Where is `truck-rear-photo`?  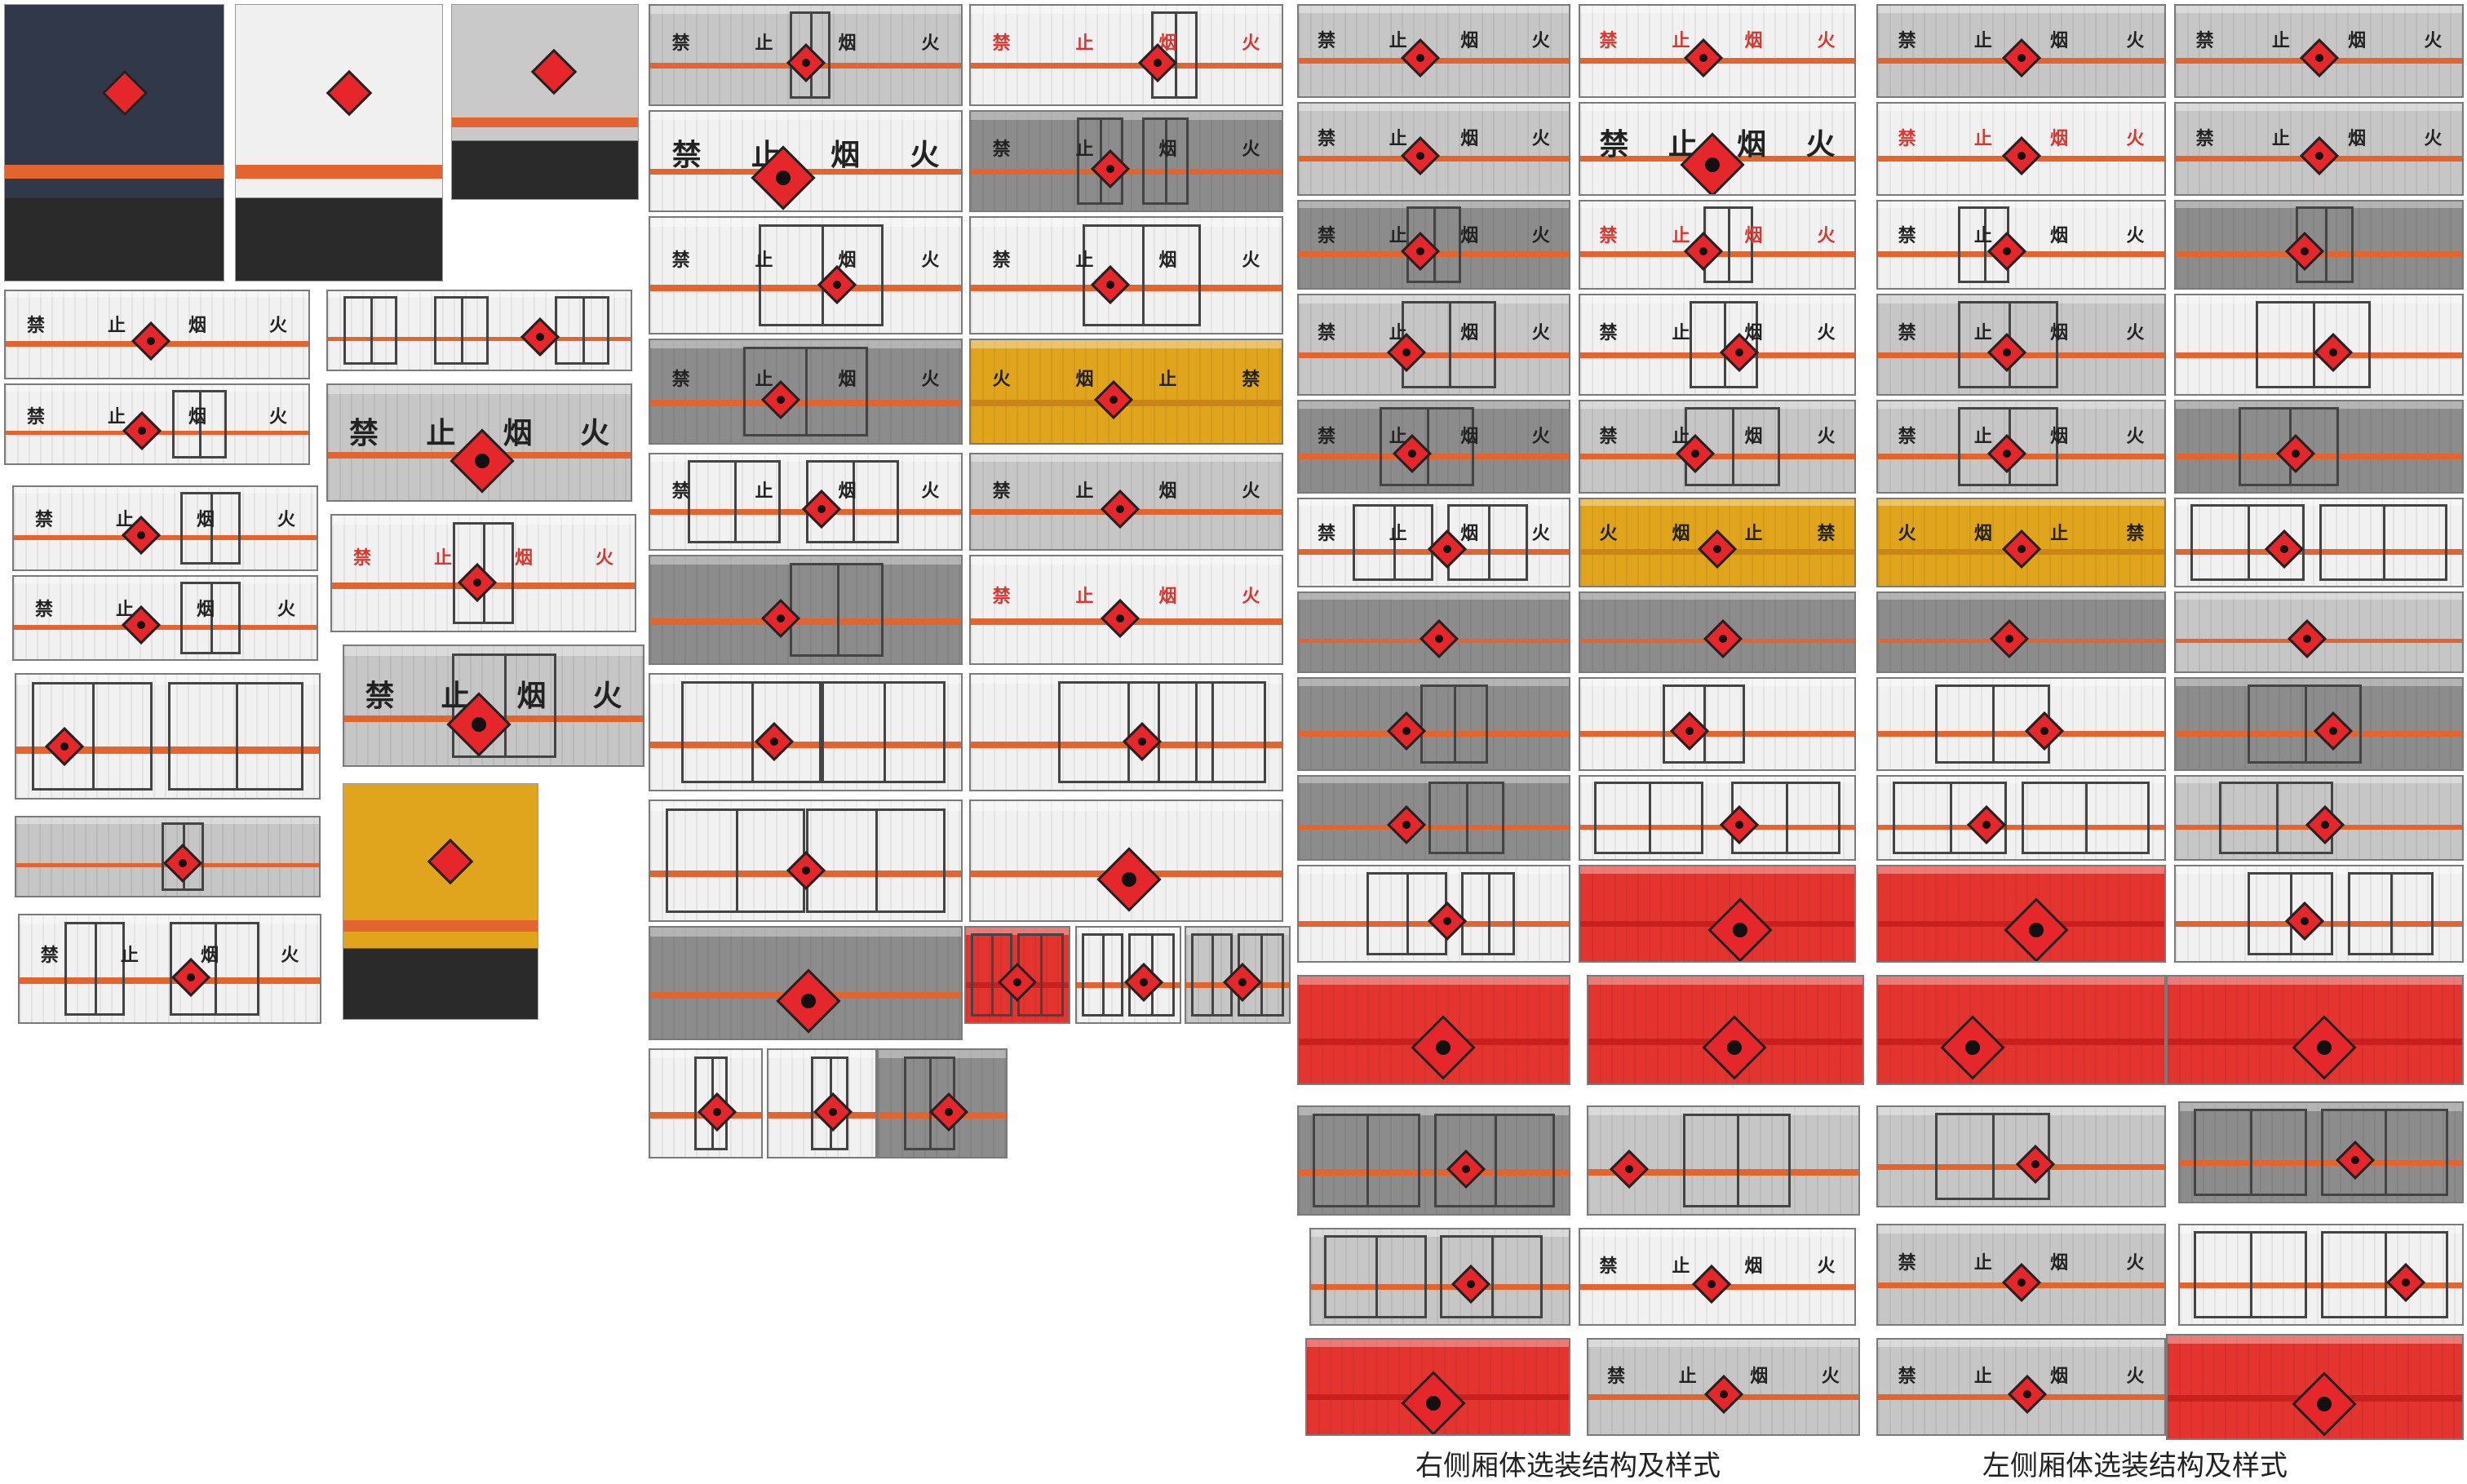
truck-rear-photo is located at coordinates (545, 102).